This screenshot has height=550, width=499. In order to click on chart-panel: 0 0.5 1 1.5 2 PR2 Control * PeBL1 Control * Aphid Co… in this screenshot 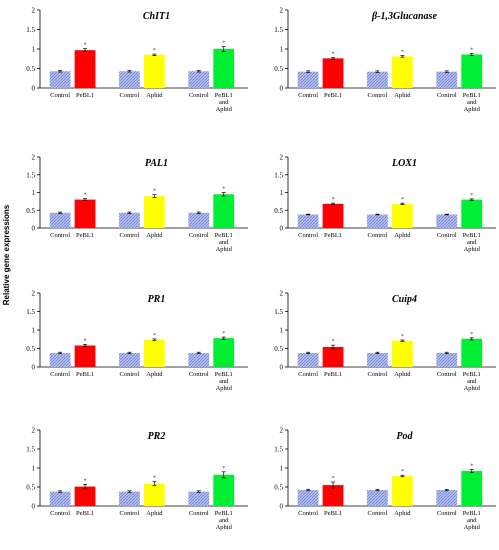, I will do `click(137, 479)`.